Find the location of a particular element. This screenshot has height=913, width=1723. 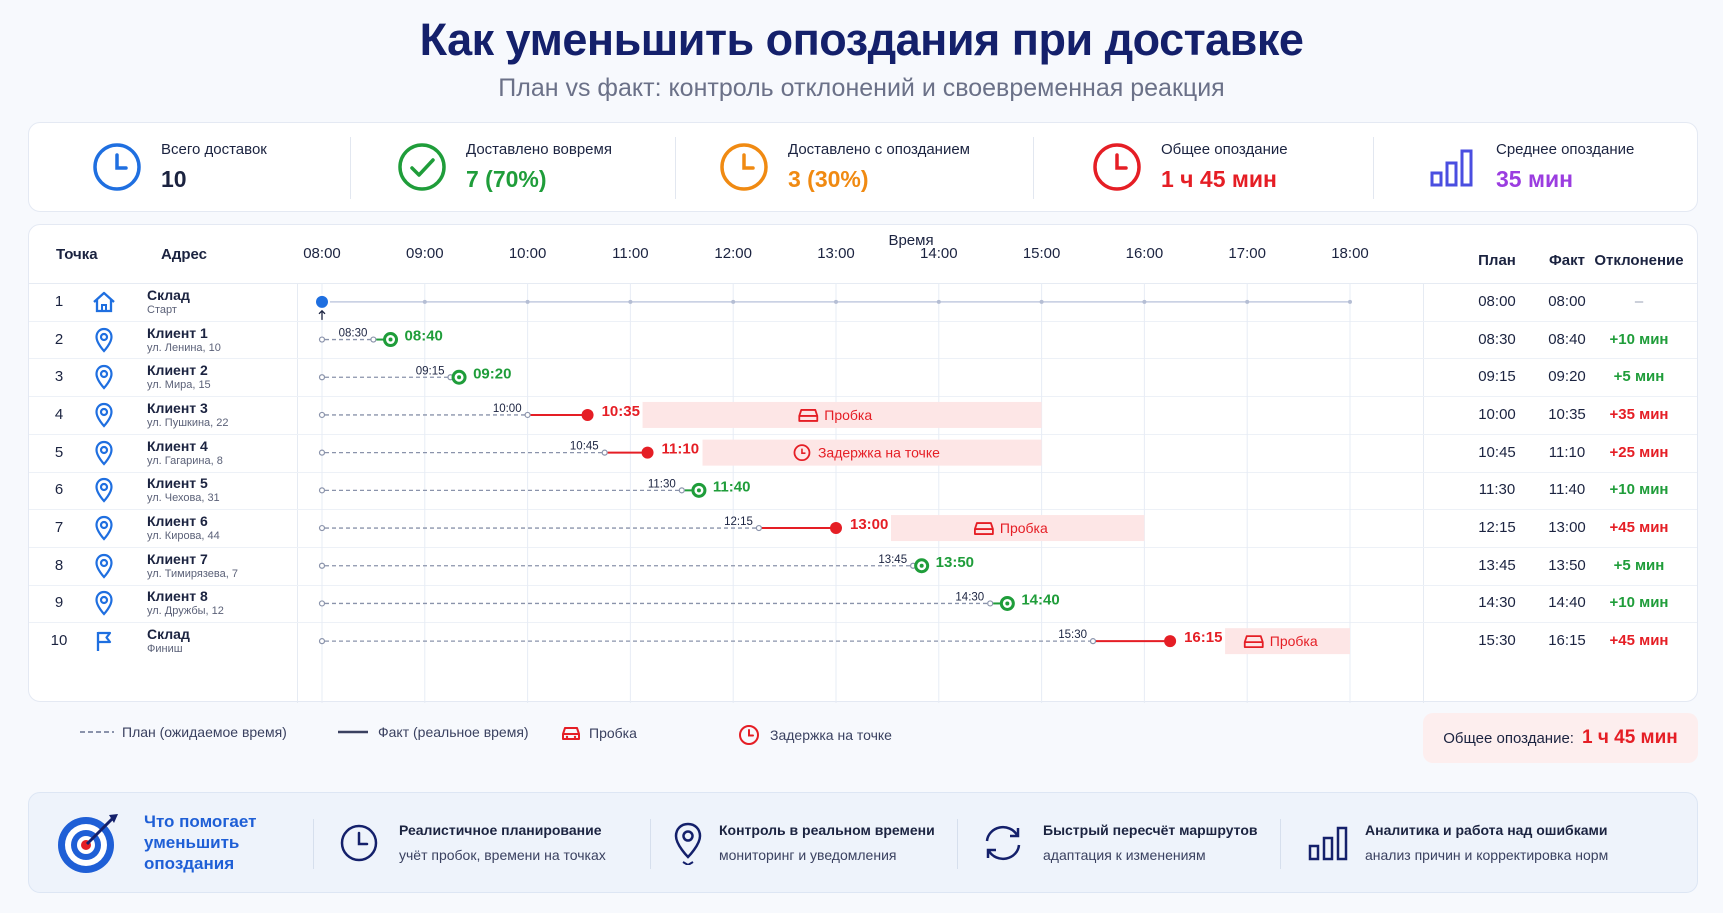

kpi-average-delay: Среднее опоздание 35 мин is located at coordinates (1534, 167).